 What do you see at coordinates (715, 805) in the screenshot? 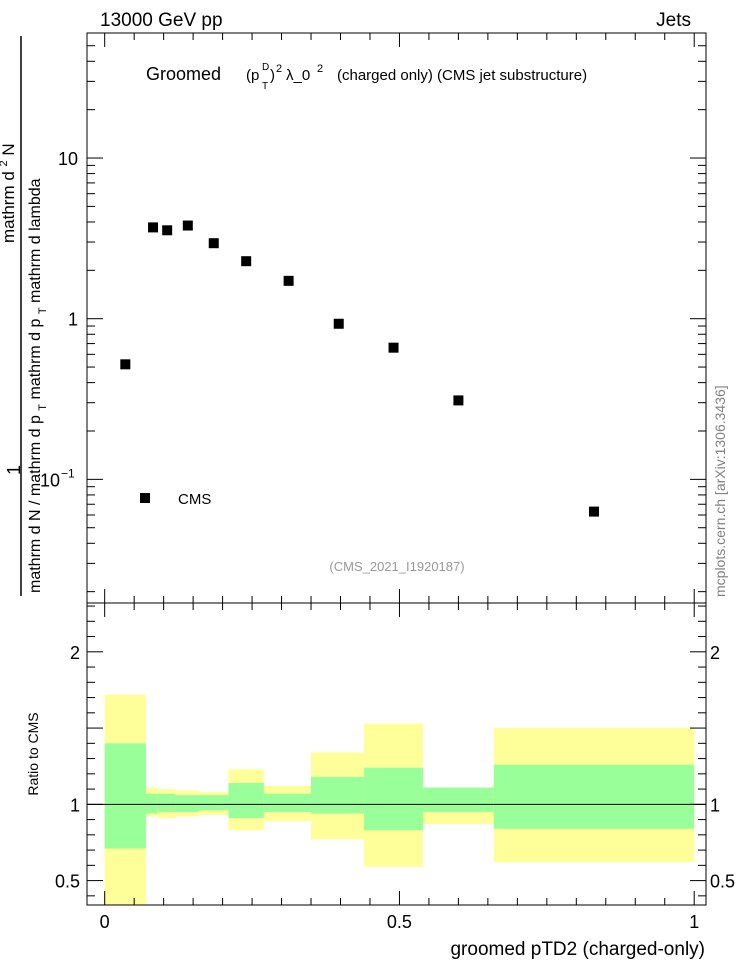
I see `ratio-y-tick-label-right: 1` at bounding box center [715, 805].